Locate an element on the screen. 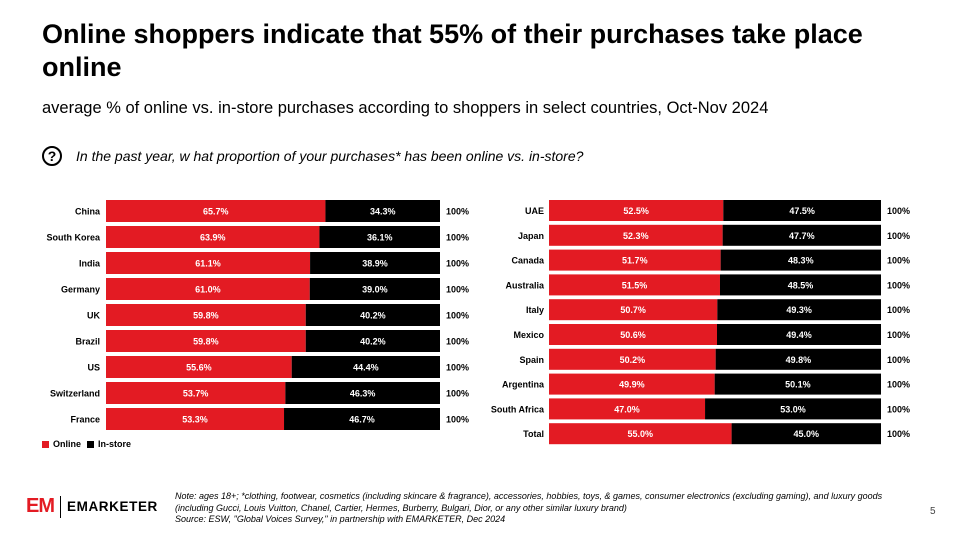 Image resolution: width=960 pixels, height=540 pixels. data-label-instore: 34.3% is located at coordinates (383, 212).